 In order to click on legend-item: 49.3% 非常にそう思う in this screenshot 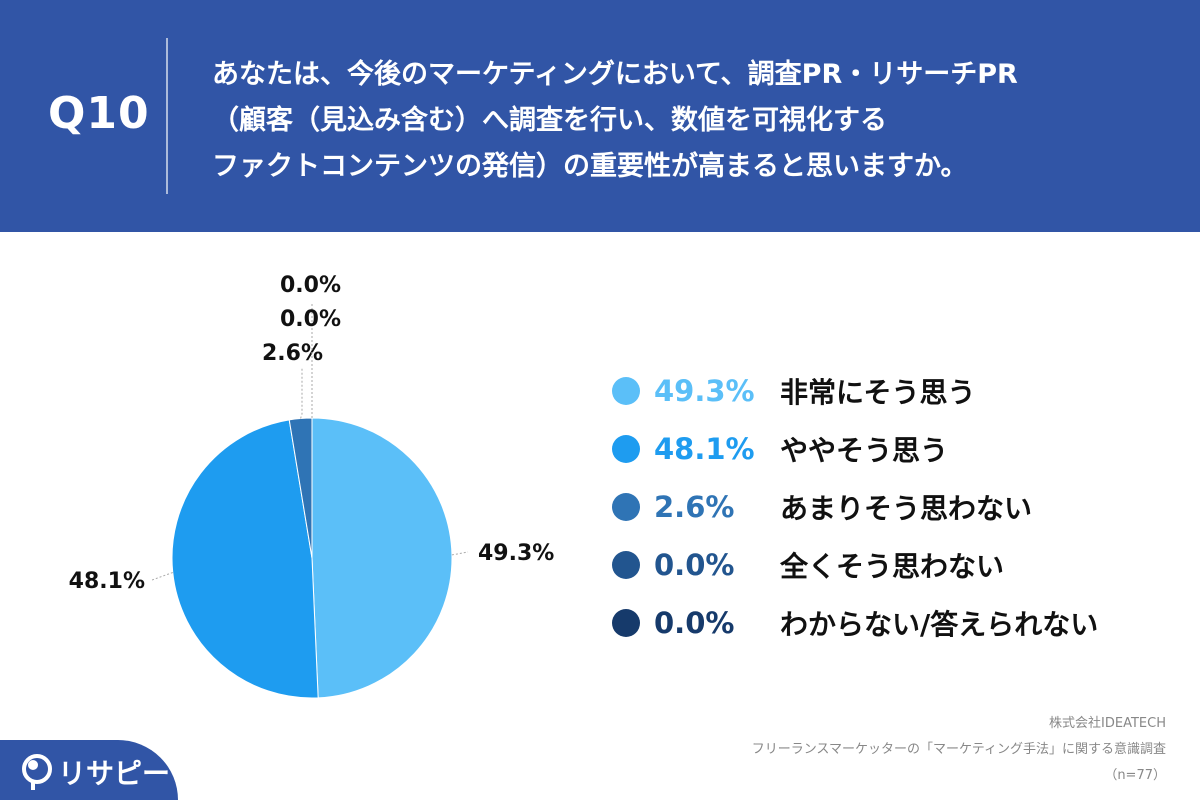, I will do `click(855, 391)`.